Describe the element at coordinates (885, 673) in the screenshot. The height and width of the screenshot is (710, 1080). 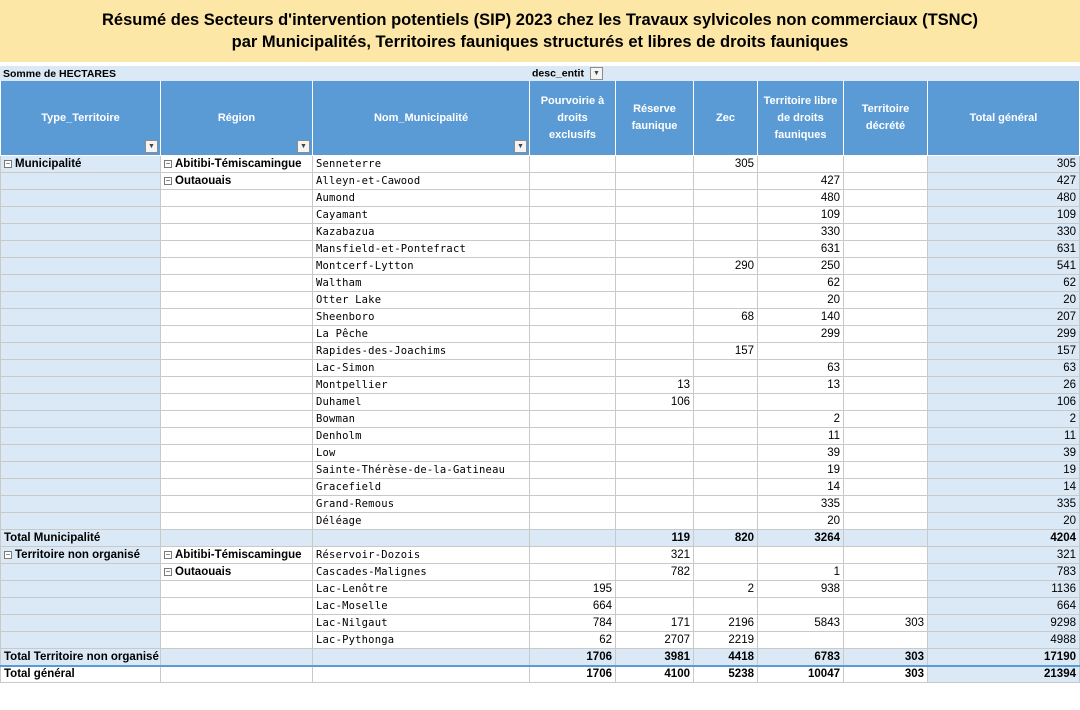
I see `total-value-c5: 303` at that location.